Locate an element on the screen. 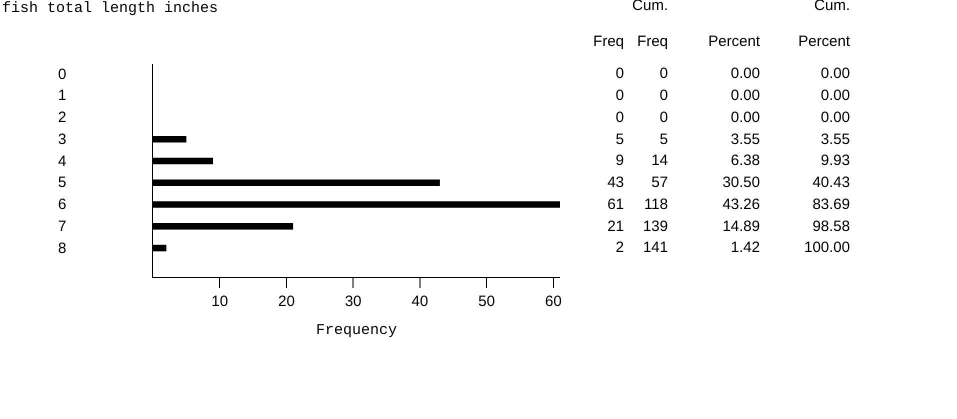 The width and height of the screenshot is (957, 419). text: 83.69 is located at coordinates (830, 204).